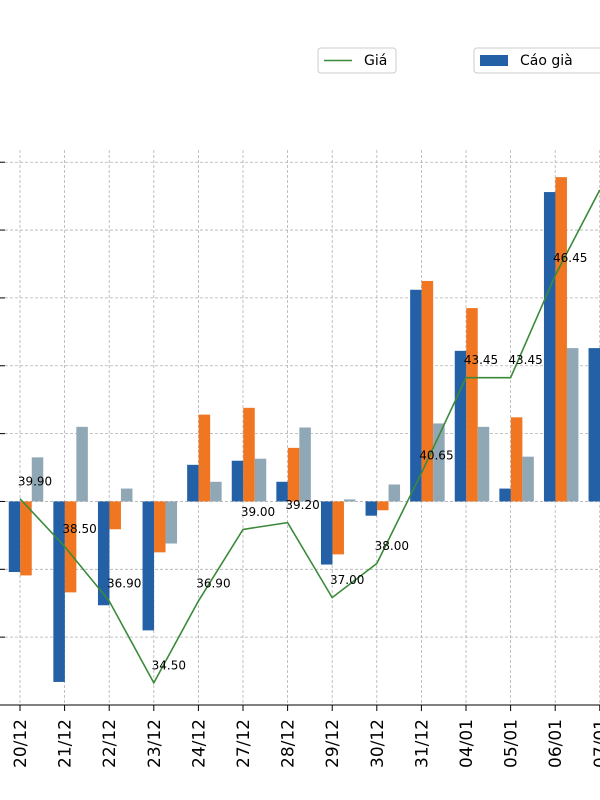 The height and width of the screenshot is (800, 600). What do you see at coordinates (467, 743) in the screenshot?
I see `x-tick-label: 04/01` at bounding box center [467, 743].